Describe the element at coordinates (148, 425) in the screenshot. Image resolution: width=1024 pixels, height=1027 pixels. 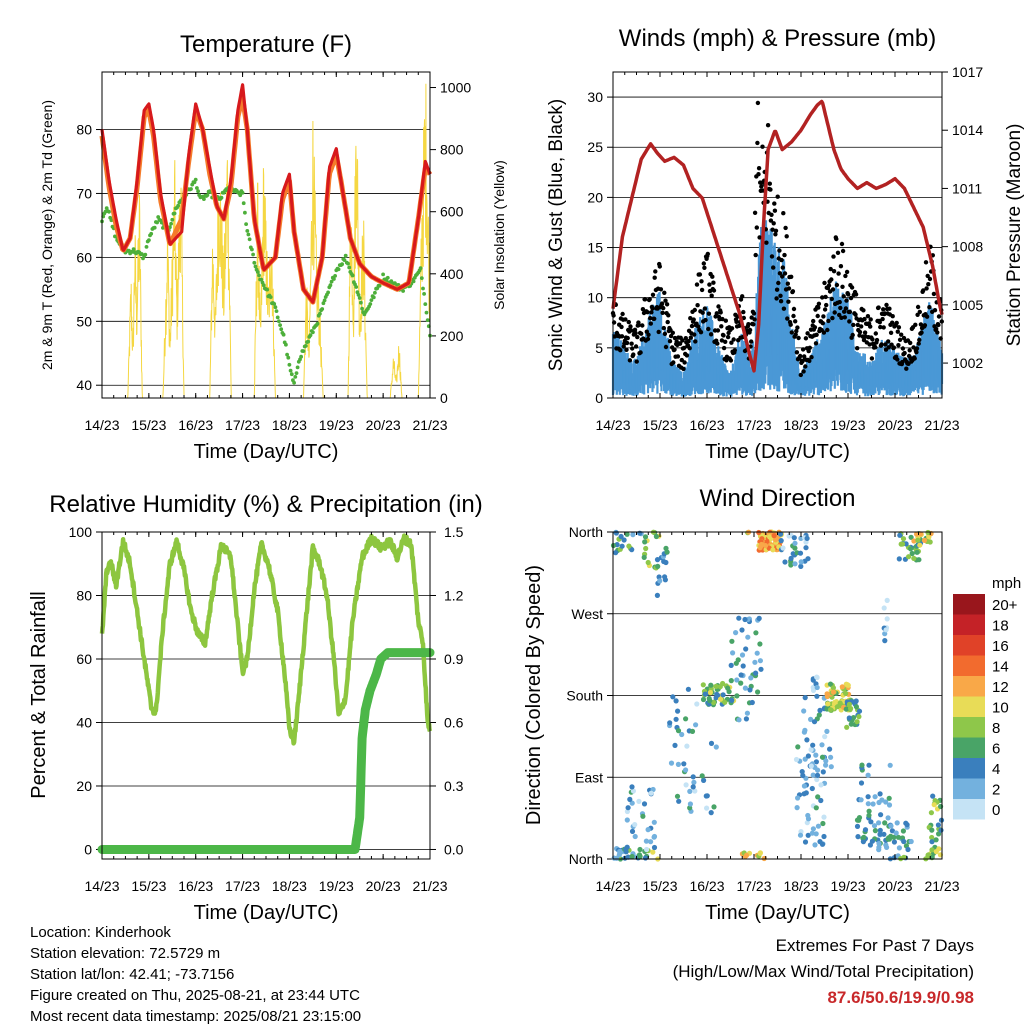
I see `x-tick-label: 15/23` at that location.